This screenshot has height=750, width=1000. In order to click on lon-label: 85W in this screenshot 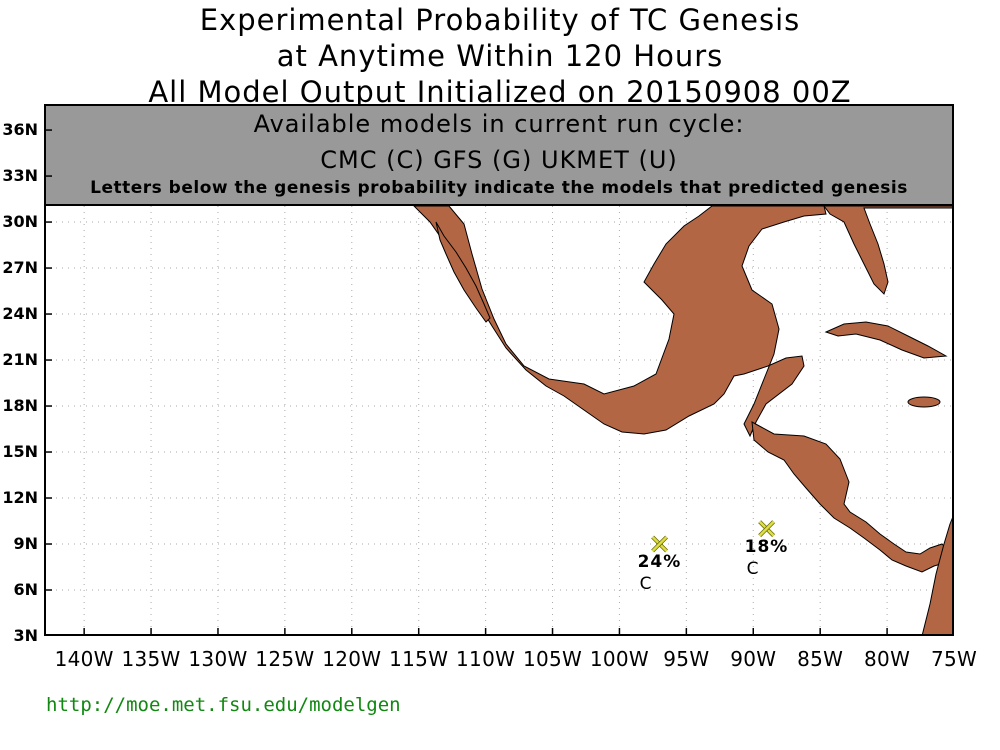, I will do `click(820, 659)`.